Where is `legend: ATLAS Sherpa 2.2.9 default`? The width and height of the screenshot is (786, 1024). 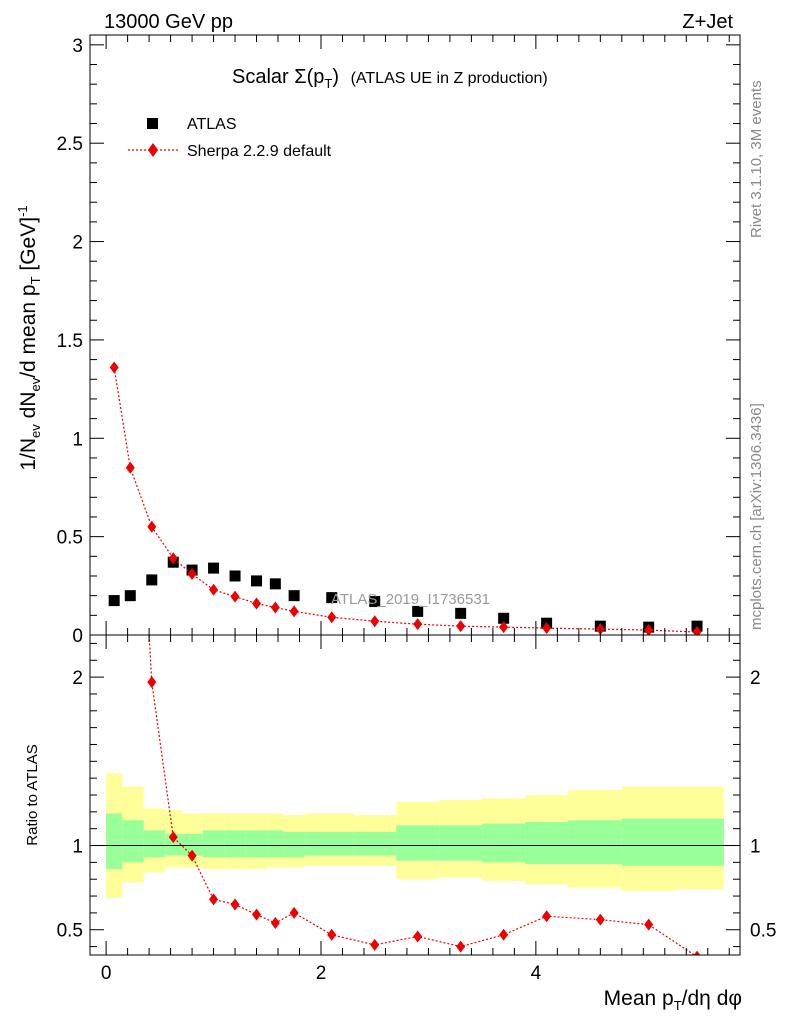
legend: ATLAS Sherpa 2.2.9 default is located at coordinates (230, 138).